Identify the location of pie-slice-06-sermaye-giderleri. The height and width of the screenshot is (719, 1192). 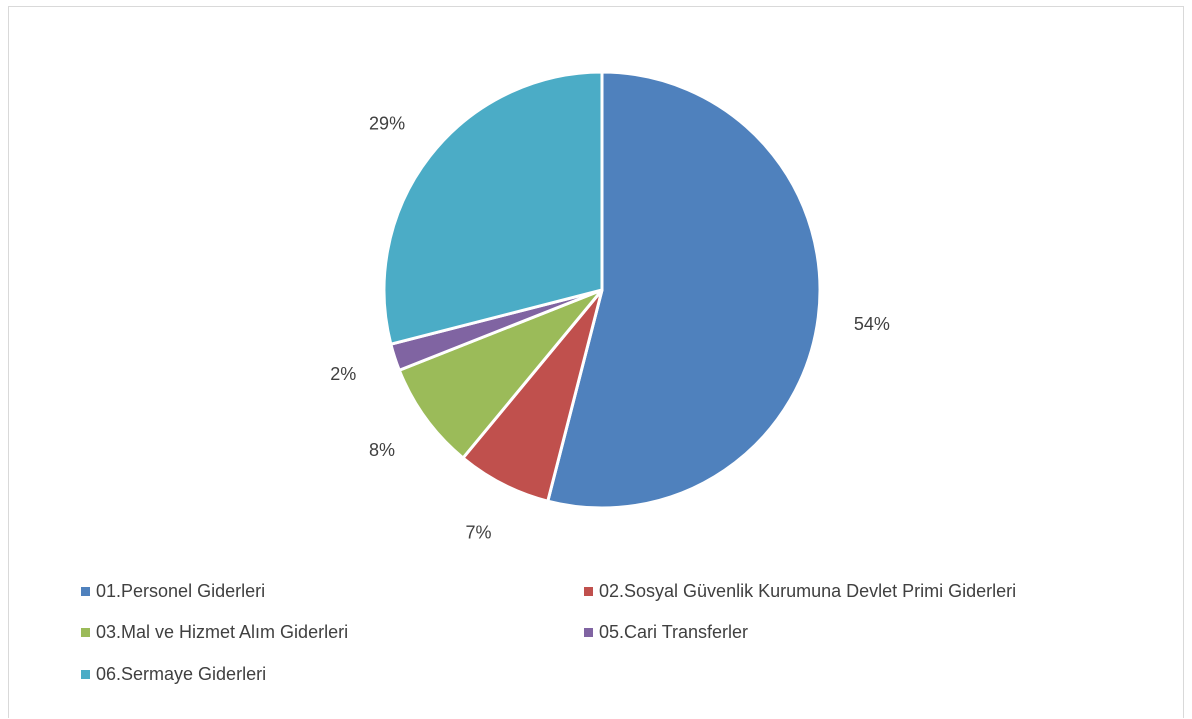
(493, 208).